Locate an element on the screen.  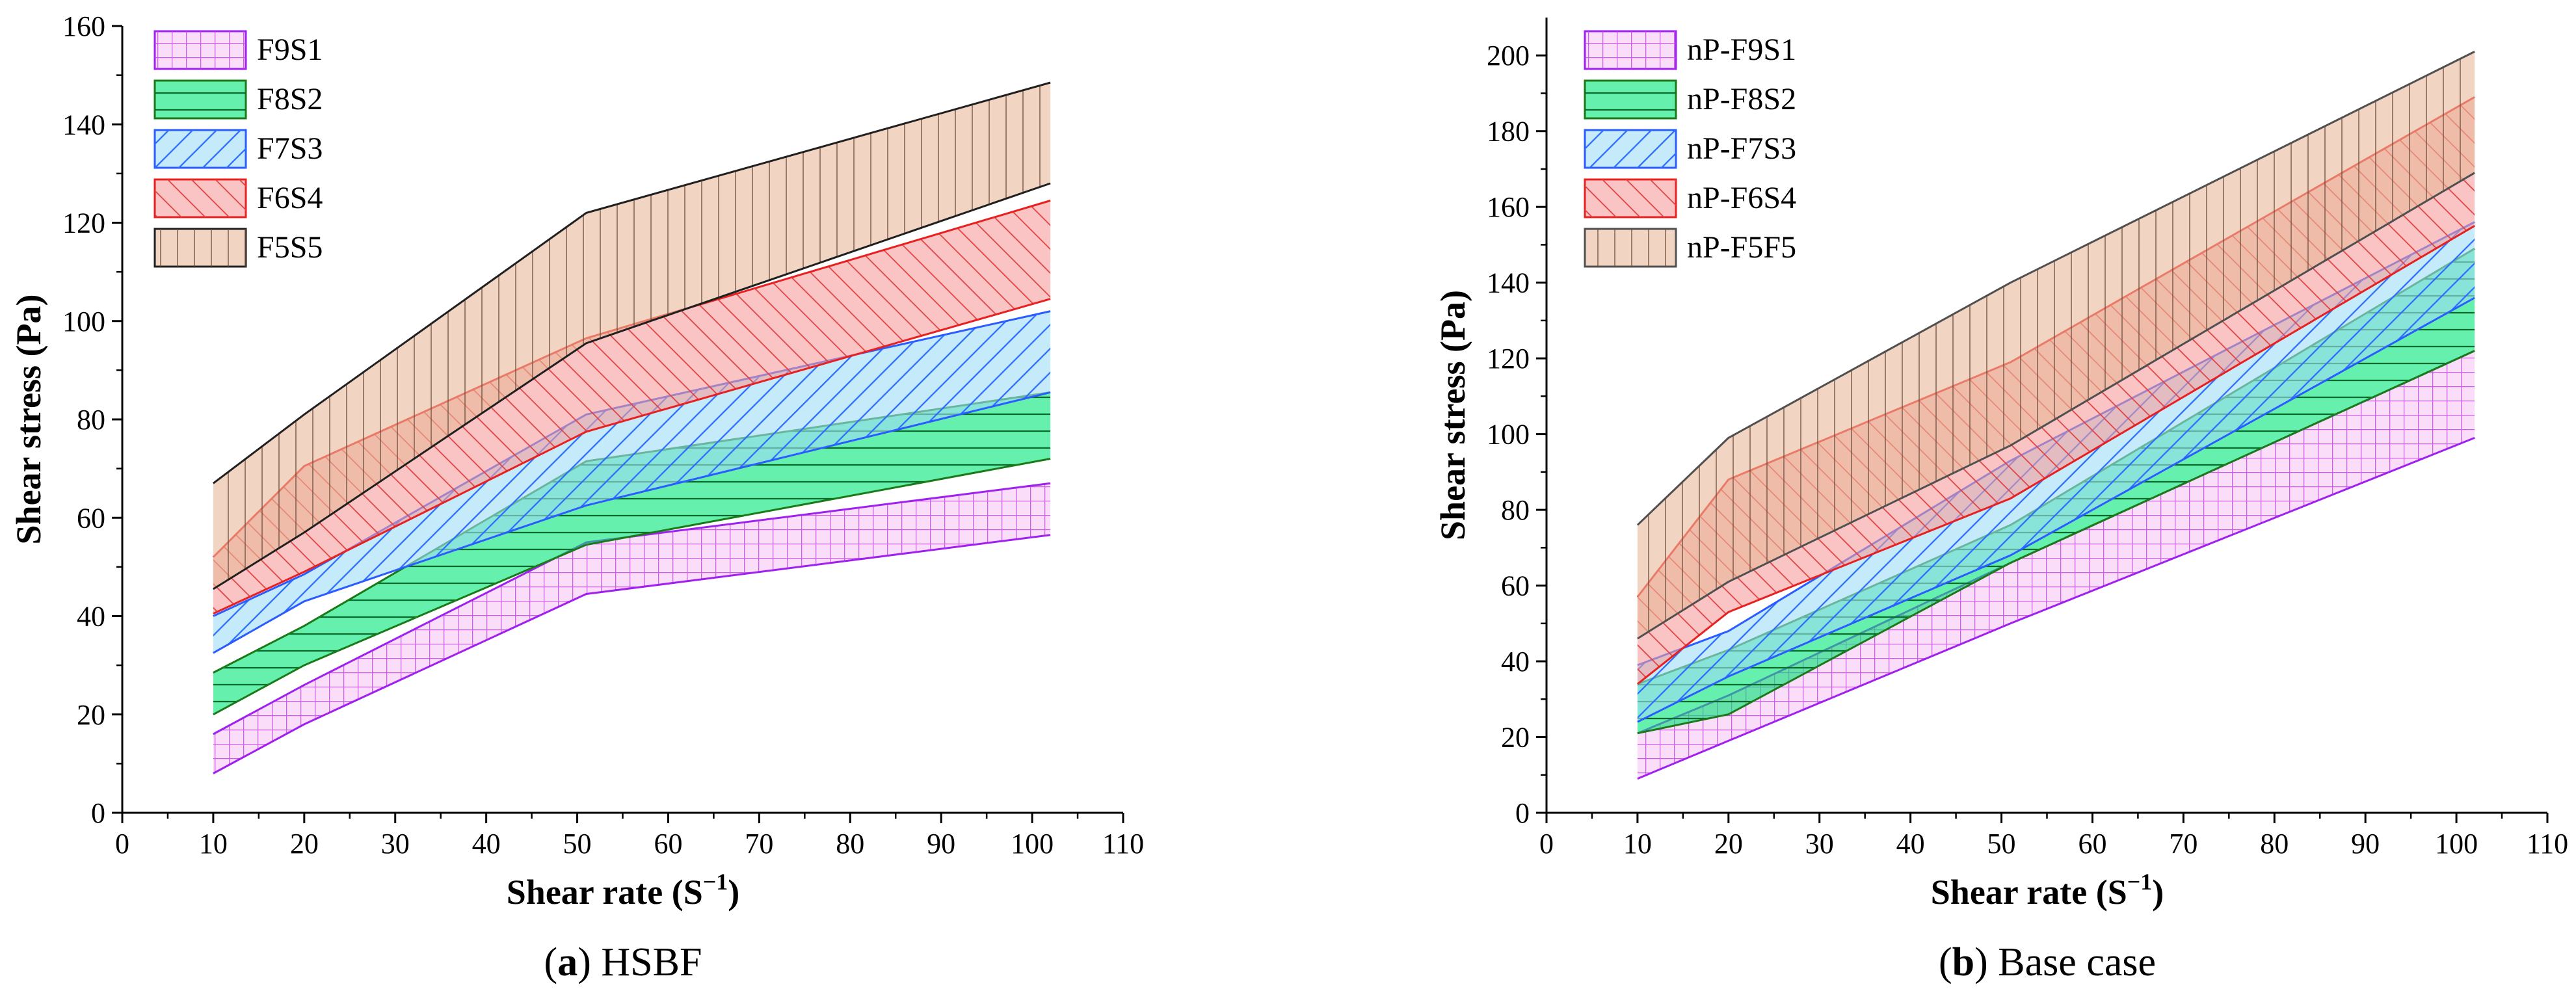
legend: nP-F9S1 nP-F8S2 nP-F7S3 nP-F6S4 nP-F5F5 is located at coordinates (1690, 149).